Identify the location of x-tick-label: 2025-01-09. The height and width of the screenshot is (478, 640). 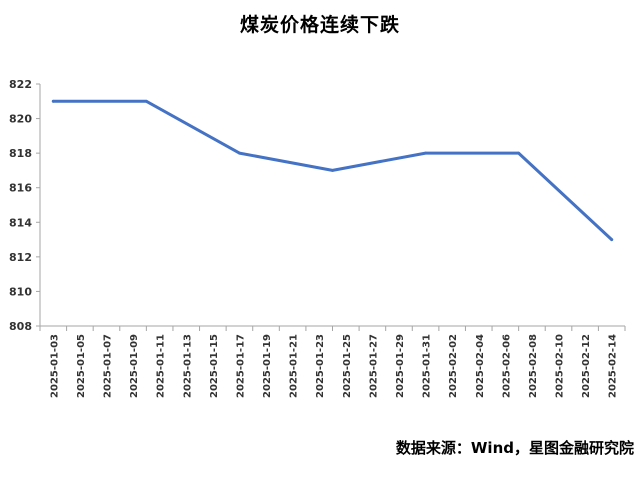
(134, 366).